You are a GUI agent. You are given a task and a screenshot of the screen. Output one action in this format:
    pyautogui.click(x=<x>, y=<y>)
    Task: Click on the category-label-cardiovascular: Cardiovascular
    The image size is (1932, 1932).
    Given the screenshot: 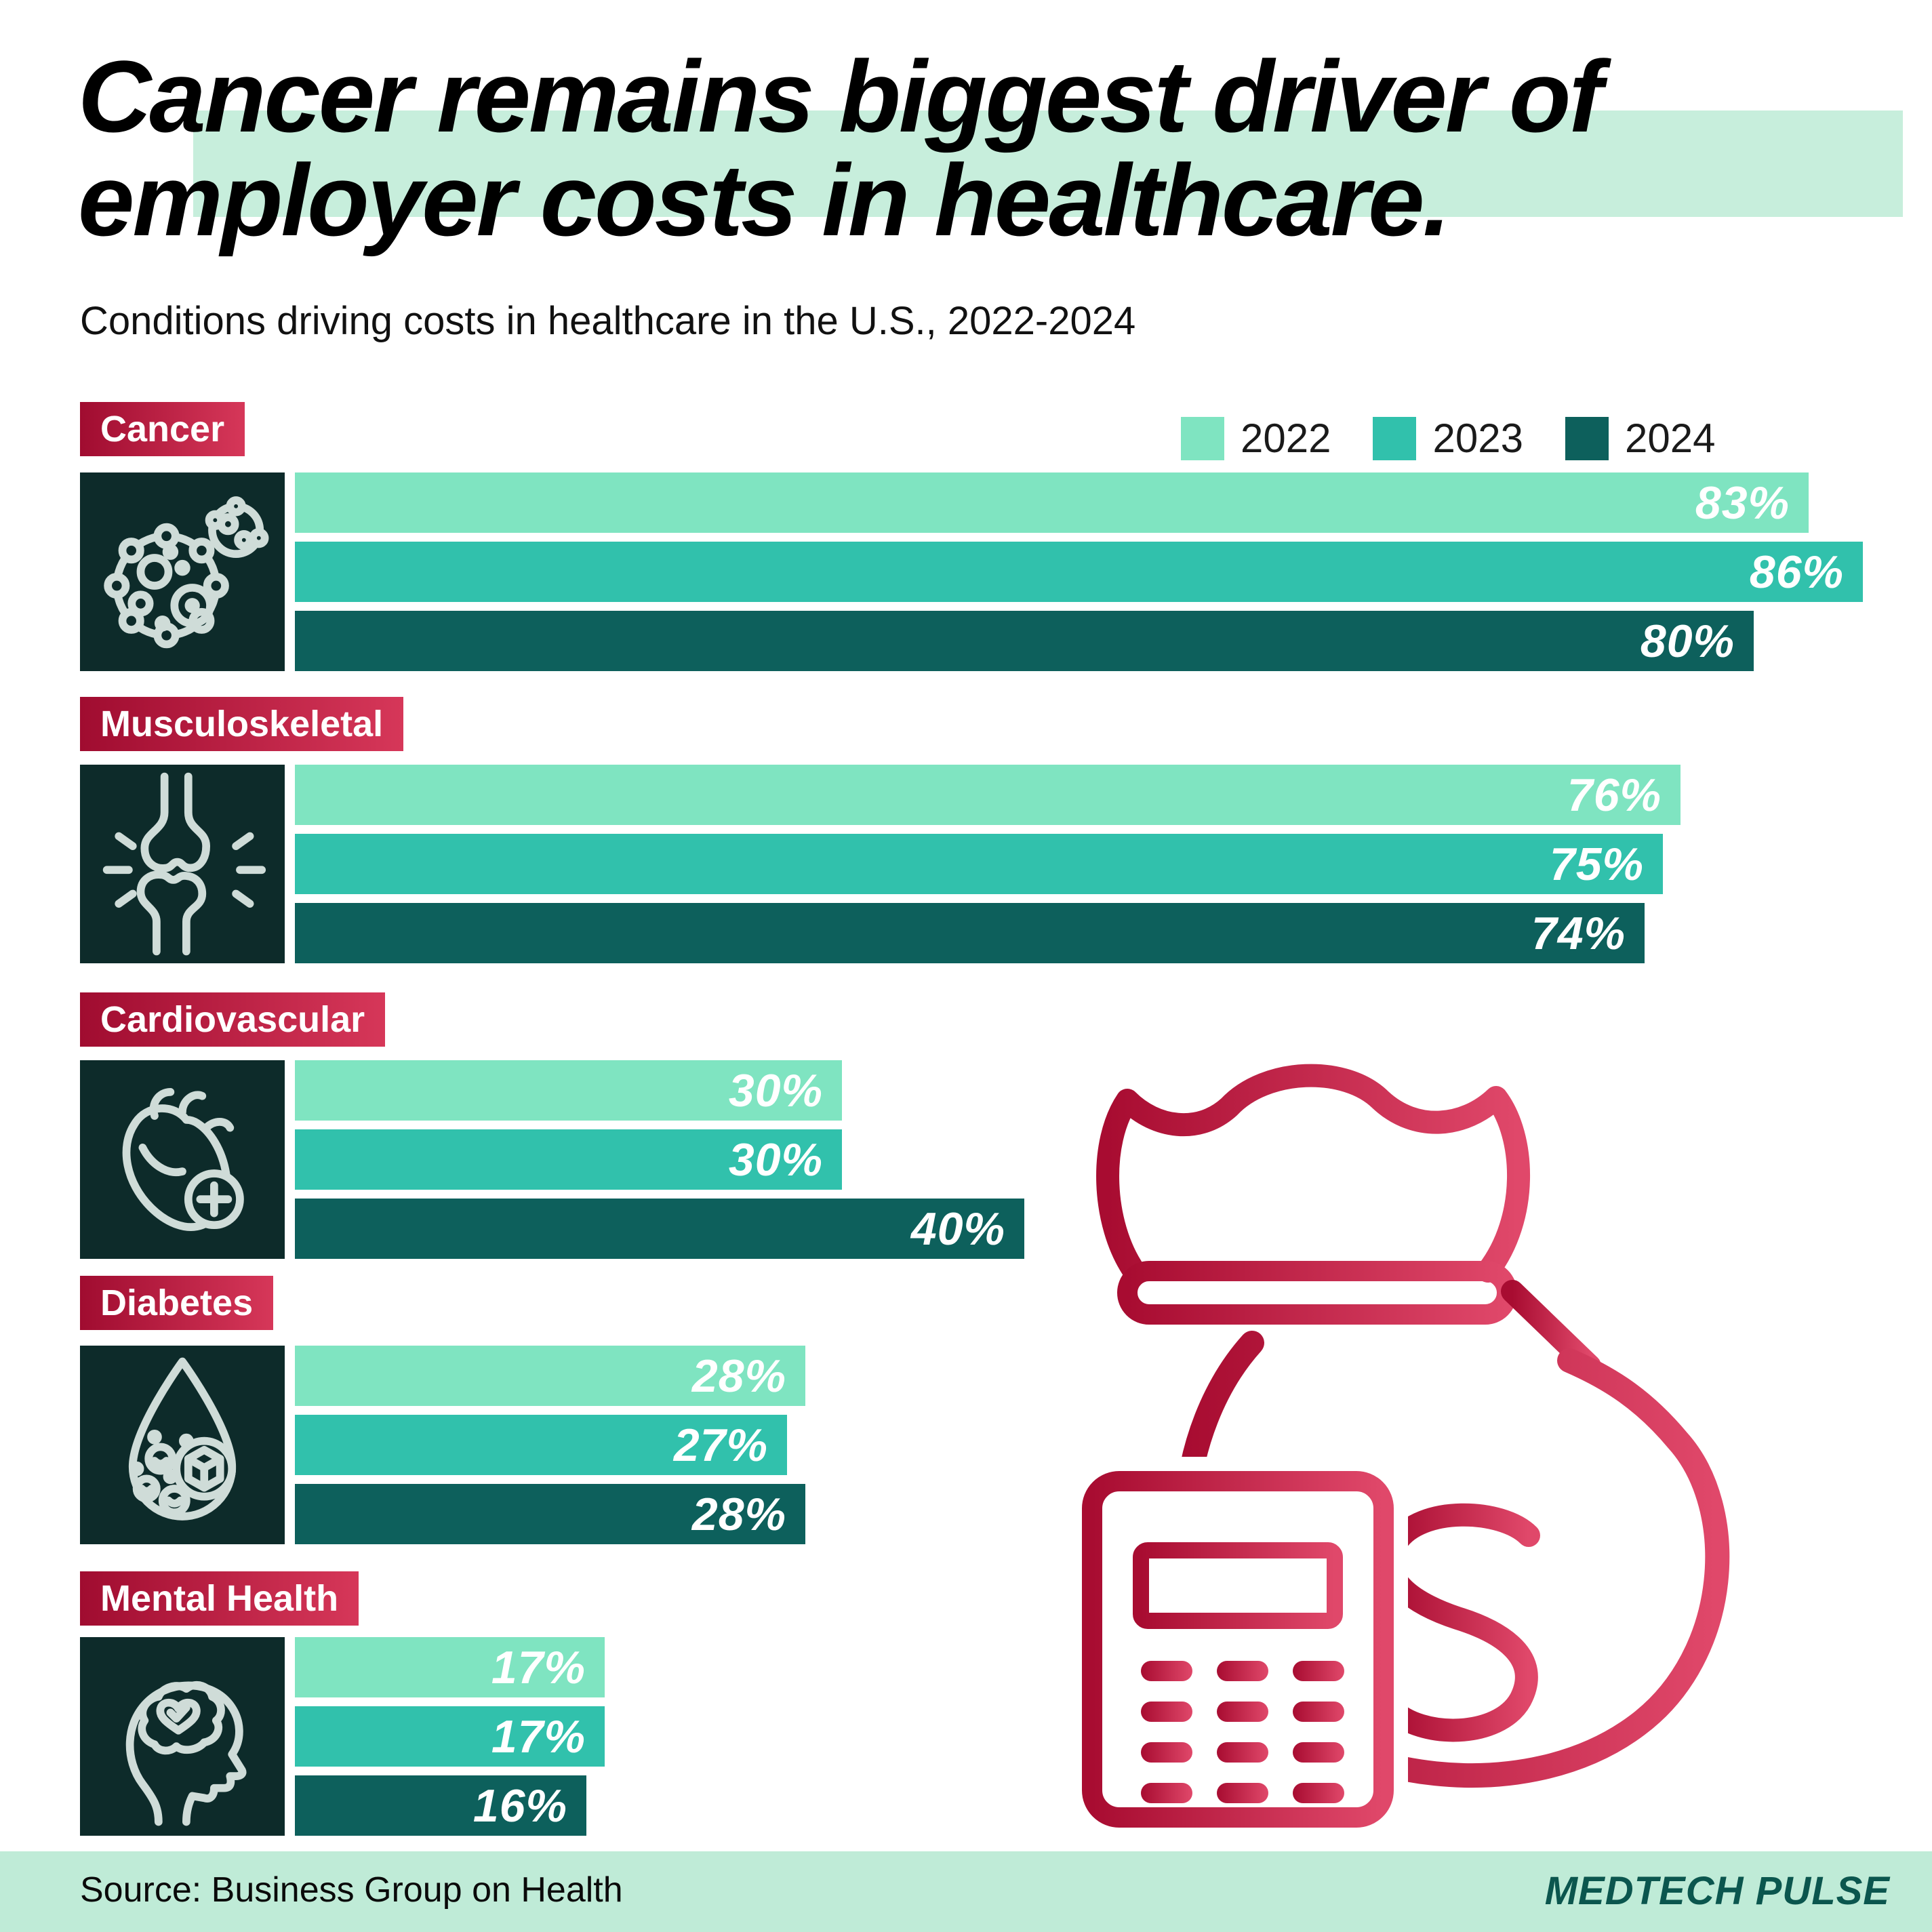 What is the action you would take?
    pyautogui.click(x=233, y=1019)
    